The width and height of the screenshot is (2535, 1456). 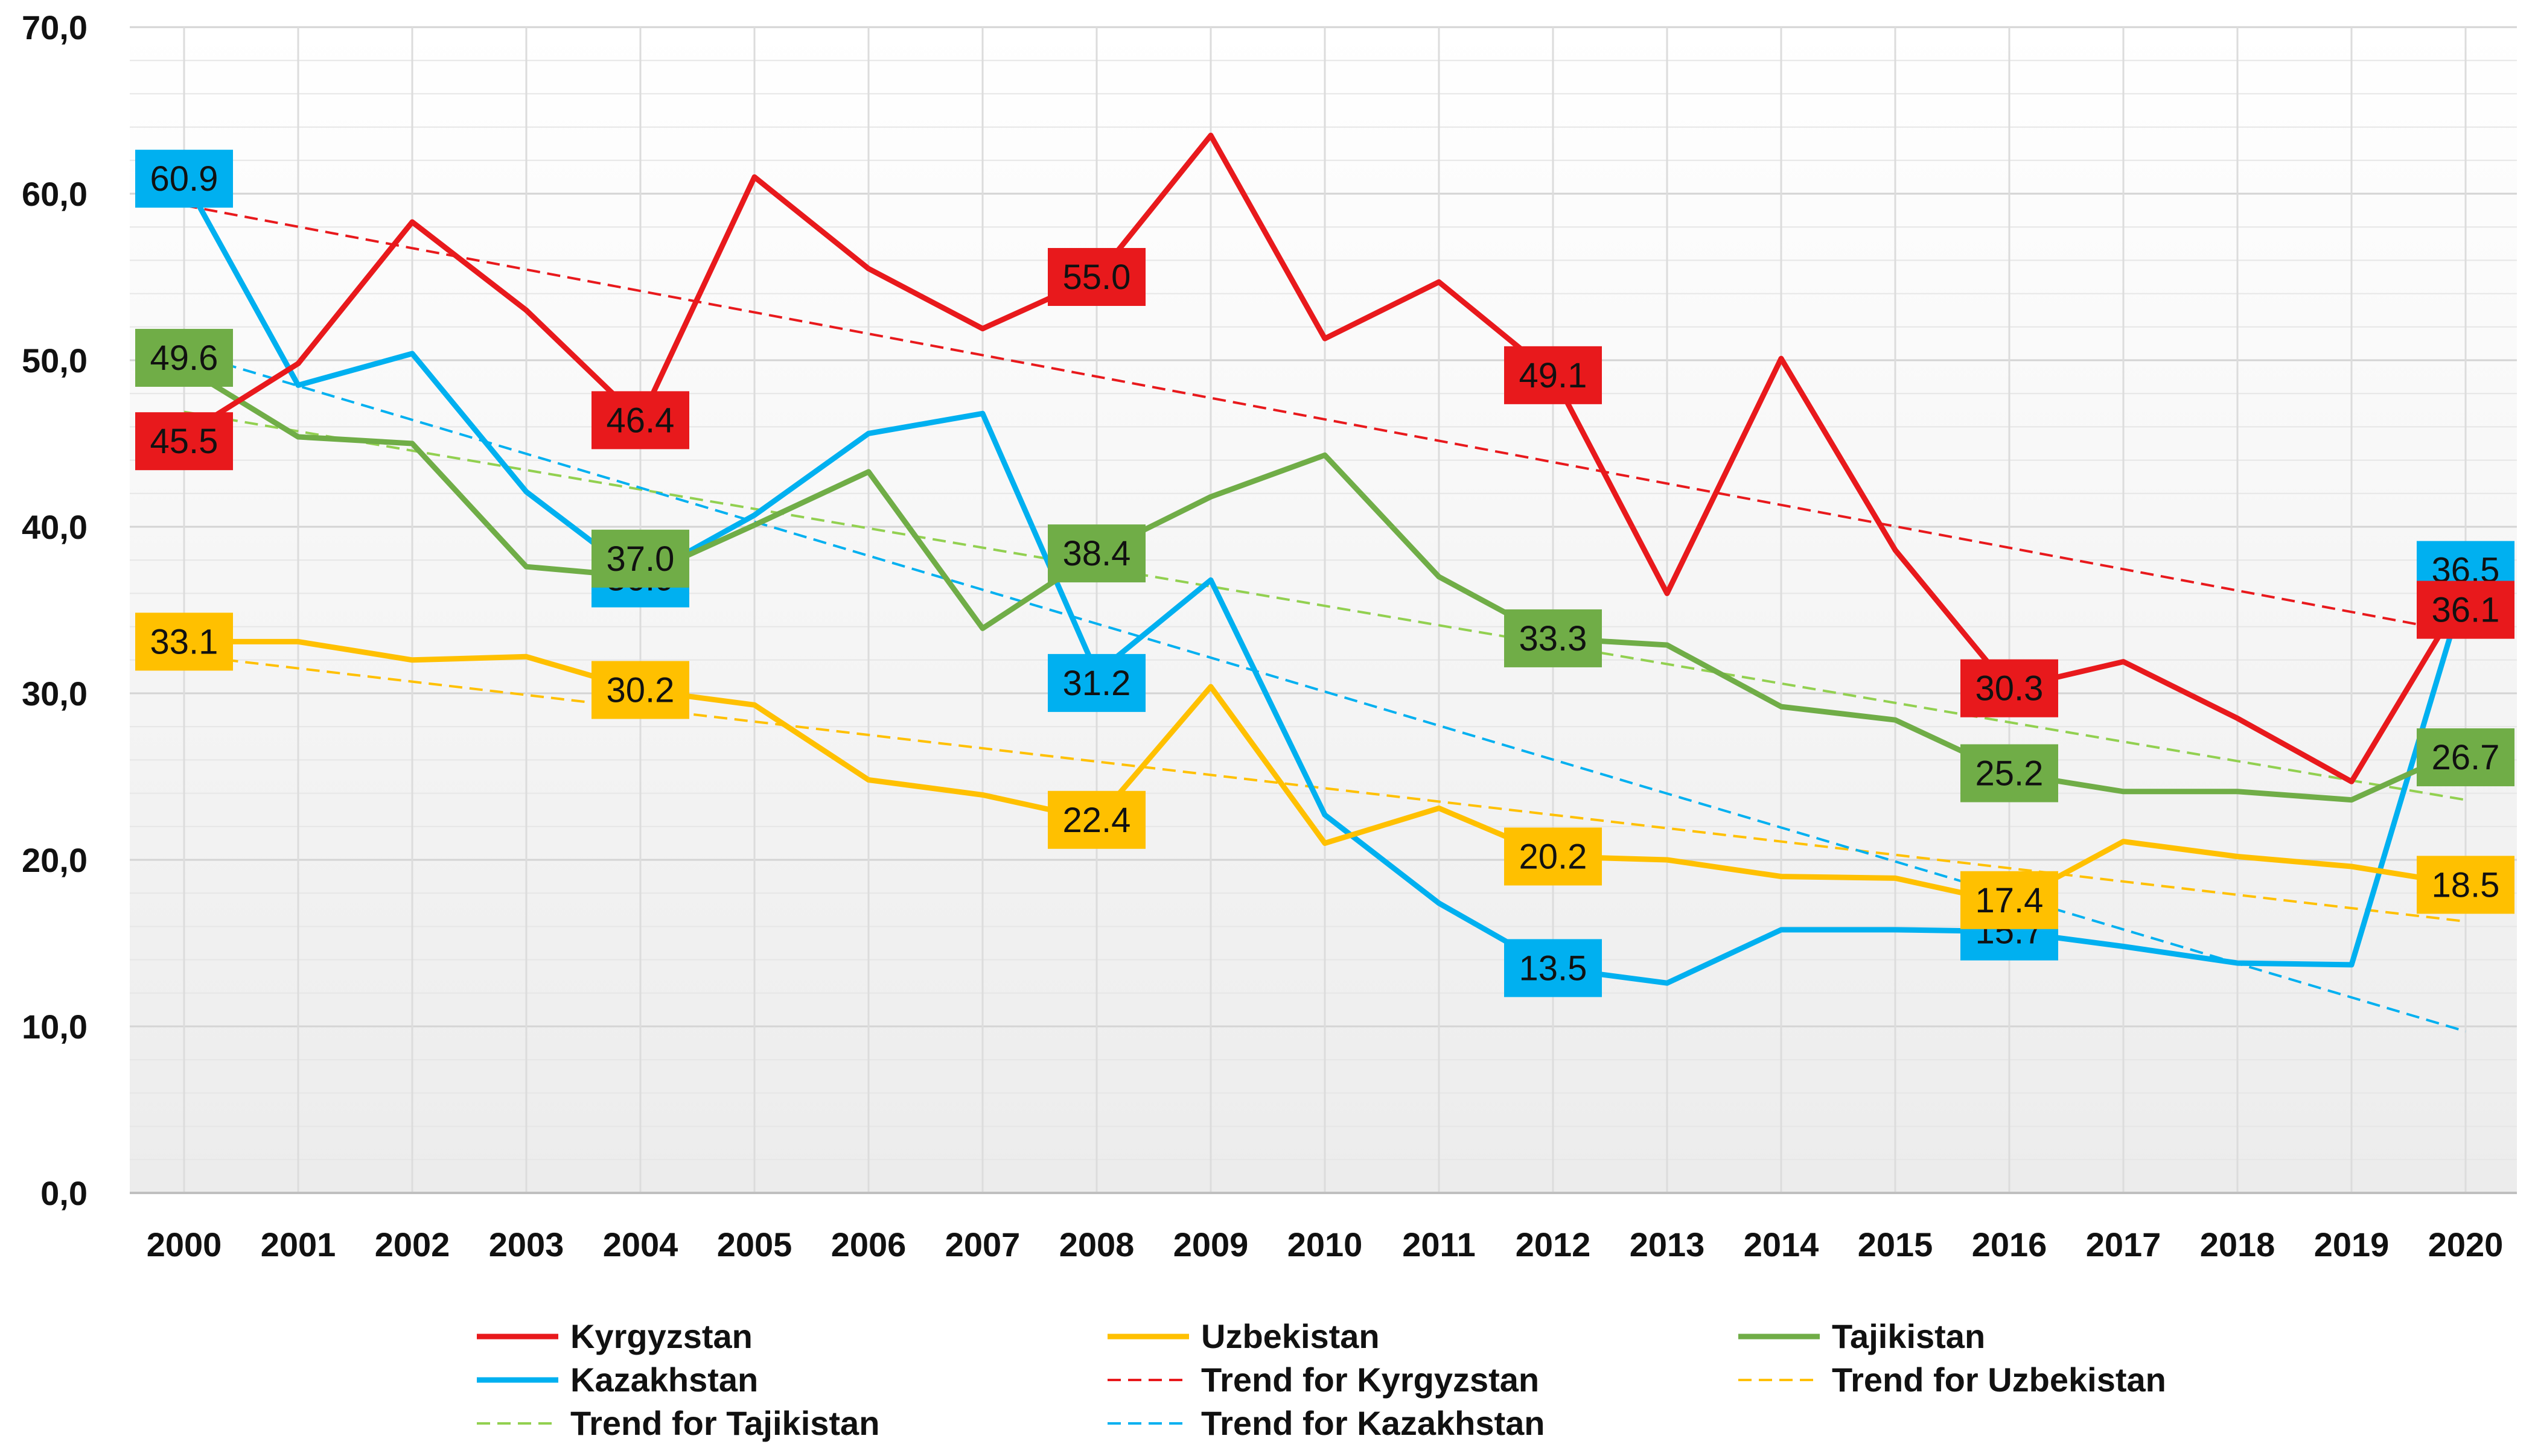 I want to click on x-tick-label: 2010, so click(x=1325, y=1245).